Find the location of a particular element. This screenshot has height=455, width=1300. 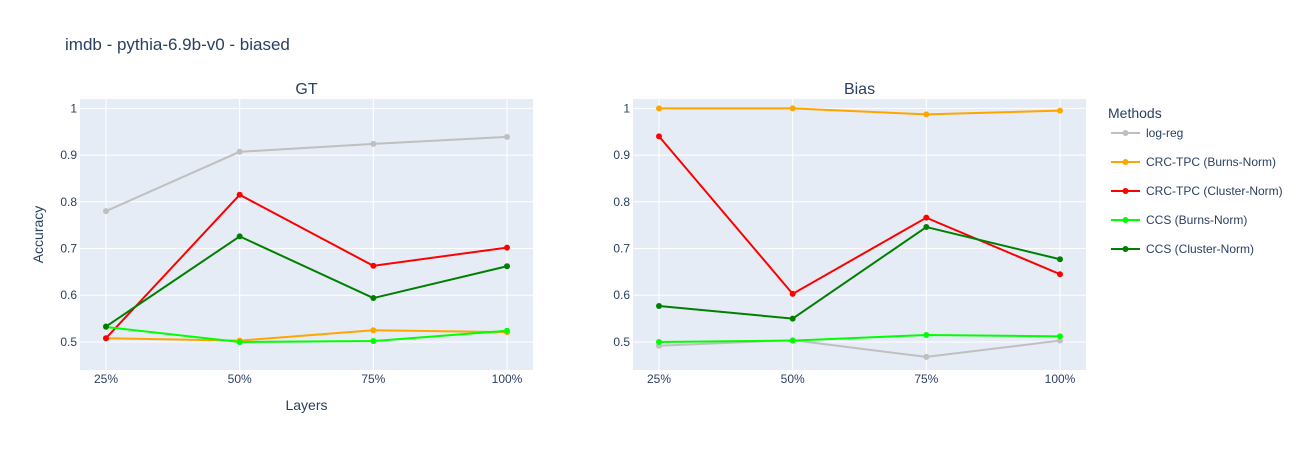

legend-title: Methods is located at coordinates (1135, 113).